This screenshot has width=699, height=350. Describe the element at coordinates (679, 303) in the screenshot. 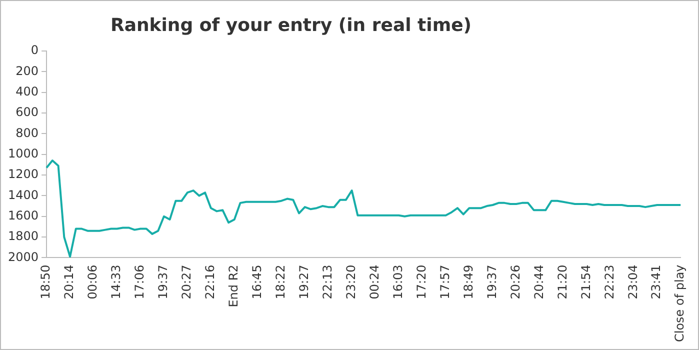

I see `x-tick-label: Close of play` at that location.